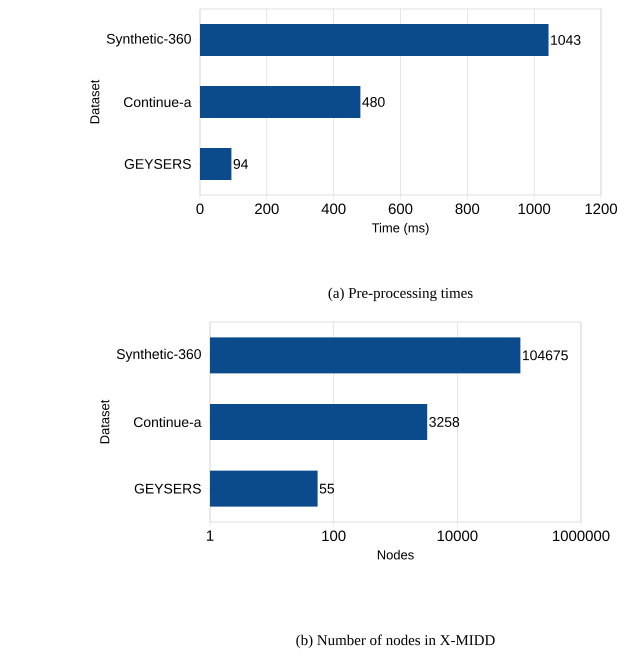 This screenshot has height=661, width=627. I want to click on x-axis-title: Time (ms), so click(400, 229).